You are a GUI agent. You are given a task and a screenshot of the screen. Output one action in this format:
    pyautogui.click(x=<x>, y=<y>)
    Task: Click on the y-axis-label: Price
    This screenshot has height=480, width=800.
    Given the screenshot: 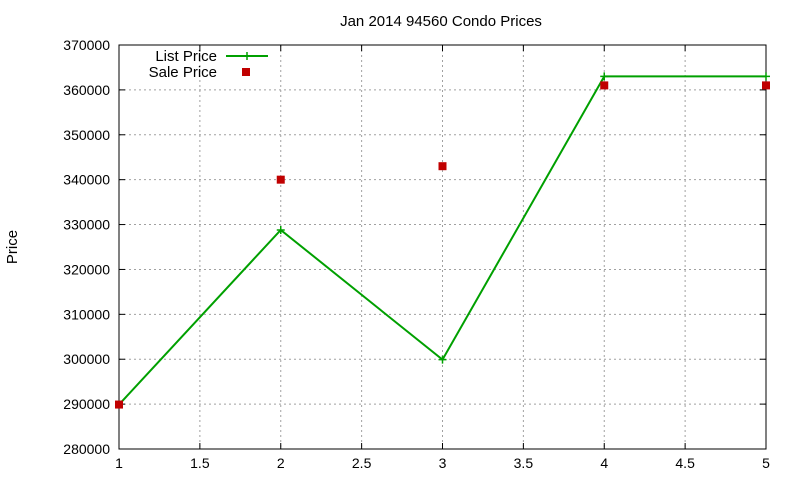 What is the action you would take?
    pyautogui.click(x=12, y=247)
    